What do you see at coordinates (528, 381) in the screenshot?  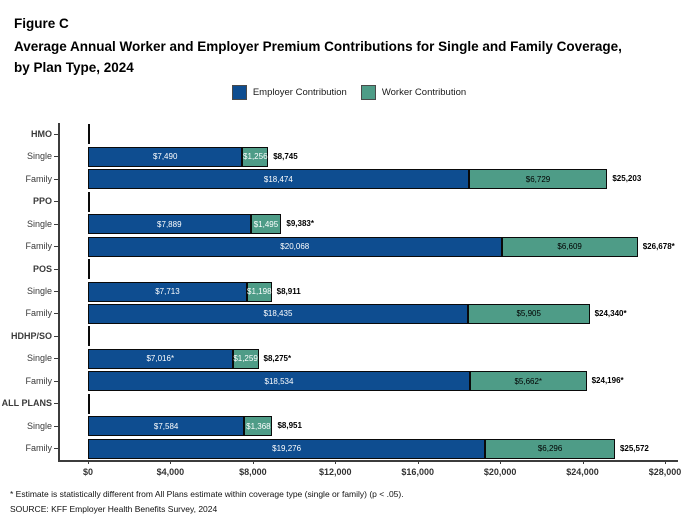 I see `worker-bar-segment: $5,662*` at bounding box center [528, 381].